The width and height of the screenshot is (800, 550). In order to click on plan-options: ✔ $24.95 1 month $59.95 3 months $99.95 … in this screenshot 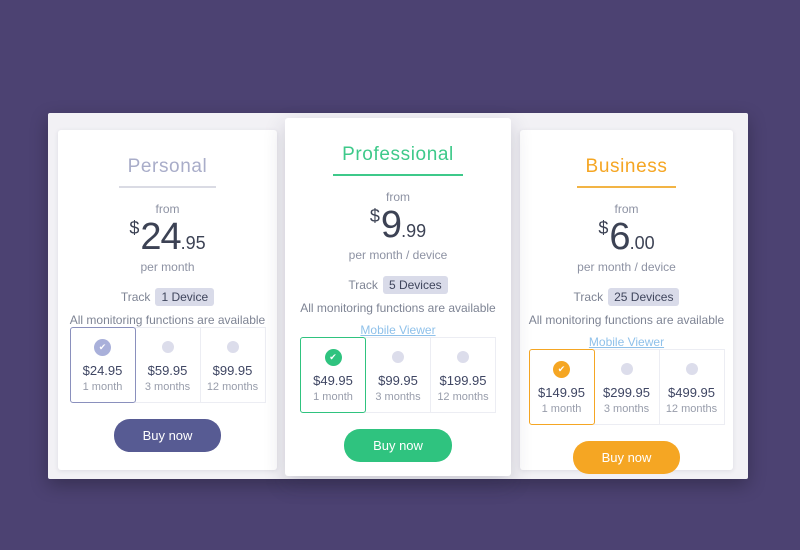, I will do `click(167, 365)`.